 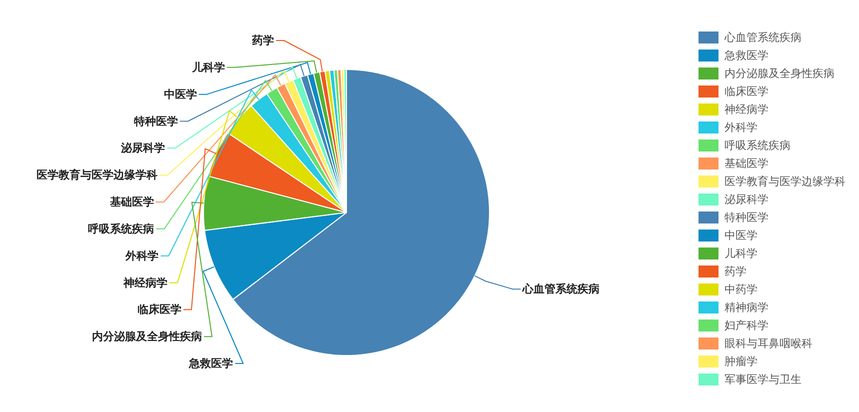 What do you see at coordinates (746, 109) in the screenshot?
I see `legend-label: 神经病学` at bounding box center [746, 109].